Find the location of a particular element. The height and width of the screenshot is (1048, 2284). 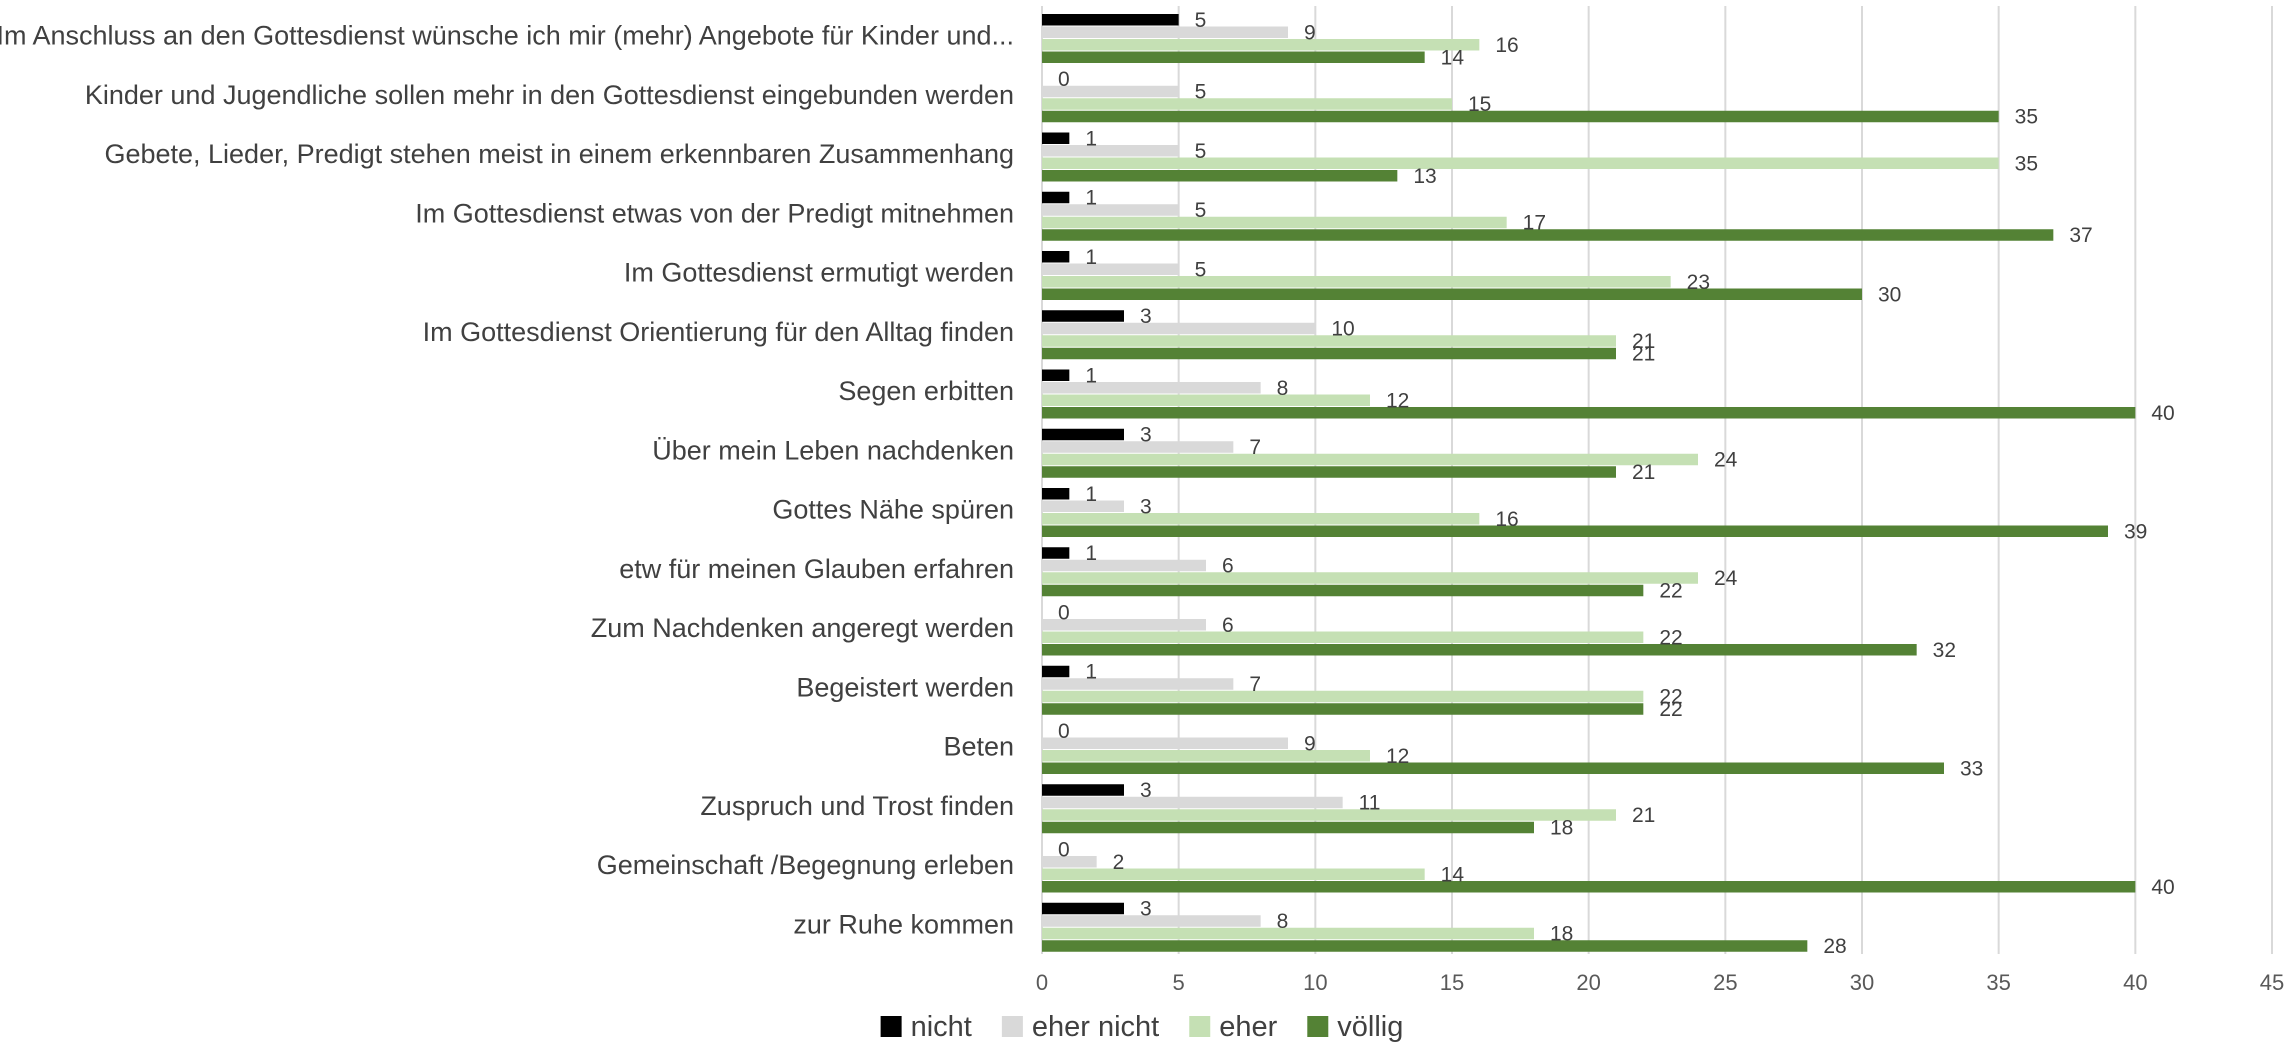

data-label: 10 is located at coordinates (1342, 329).